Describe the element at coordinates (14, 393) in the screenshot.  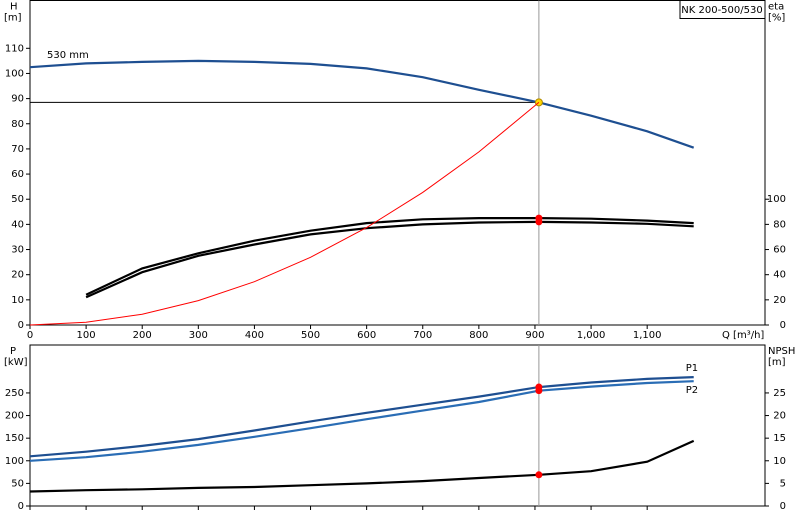
I see `y-tick-label: 250` at that location.